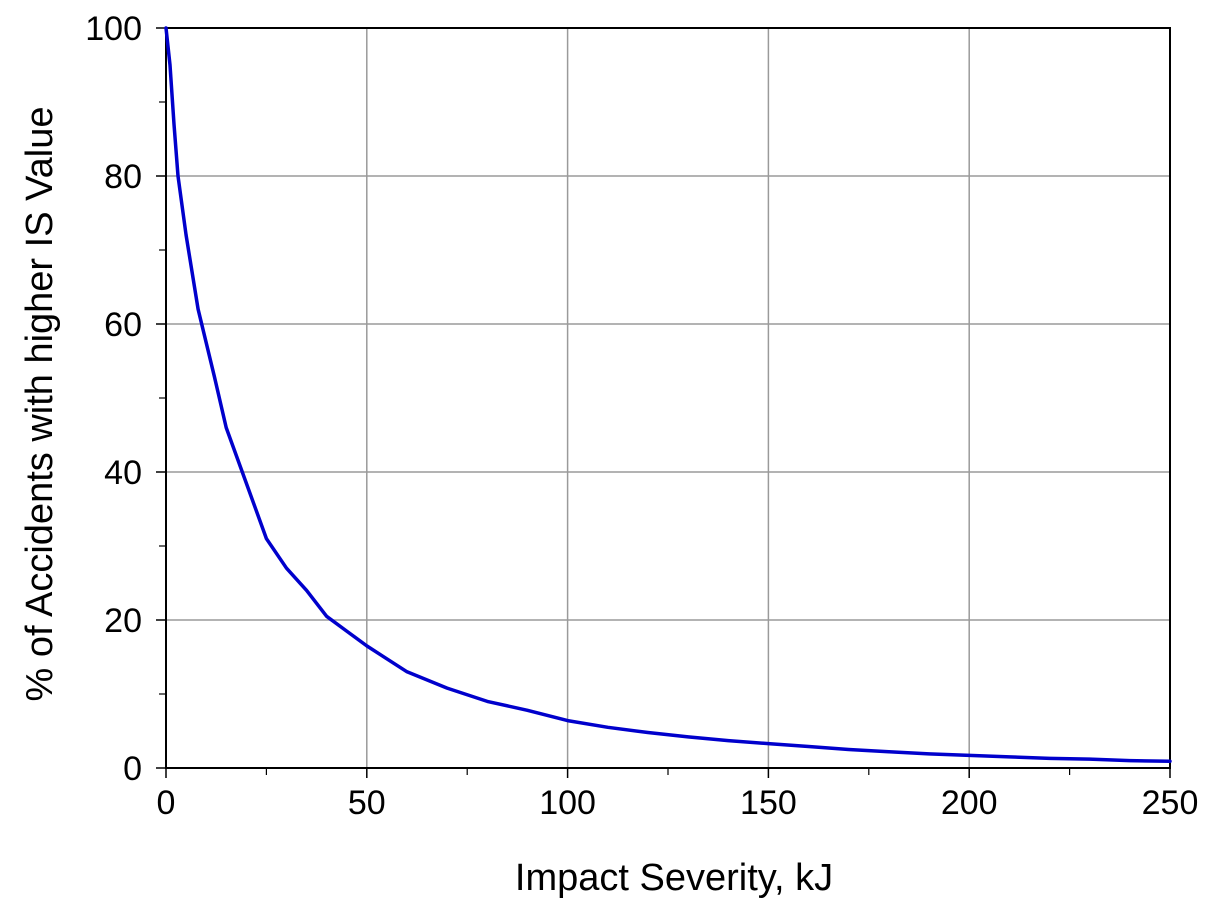  I want to click on y-tick-label: 20, so click(123, 621).